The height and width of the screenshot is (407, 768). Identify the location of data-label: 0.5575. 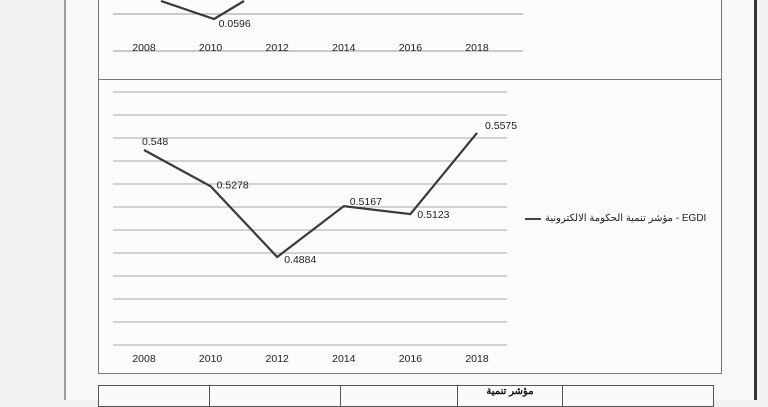
(501, 126).